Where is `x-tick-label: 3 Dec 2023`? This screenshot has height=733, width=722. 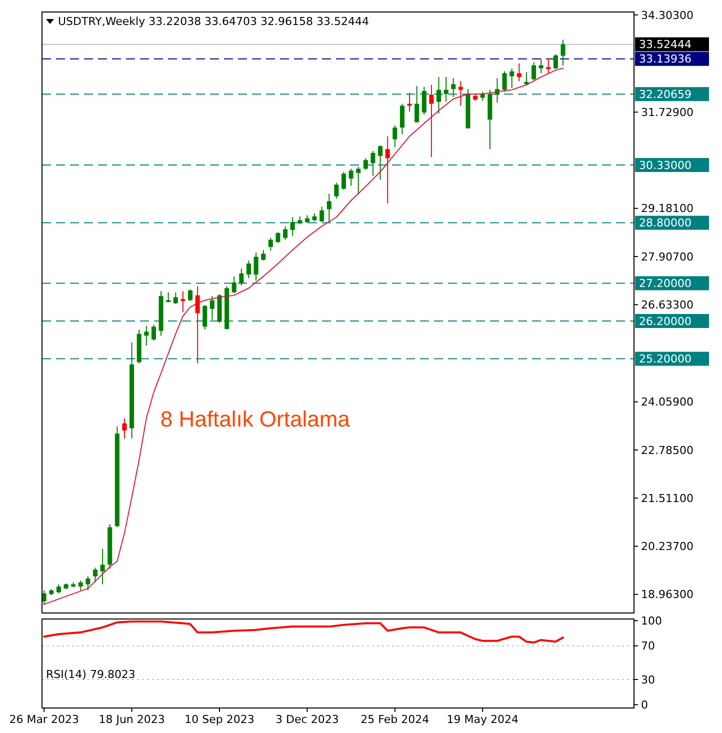
x-tick-label: 3 Dec 2023 is located at coordinates (307, 719).